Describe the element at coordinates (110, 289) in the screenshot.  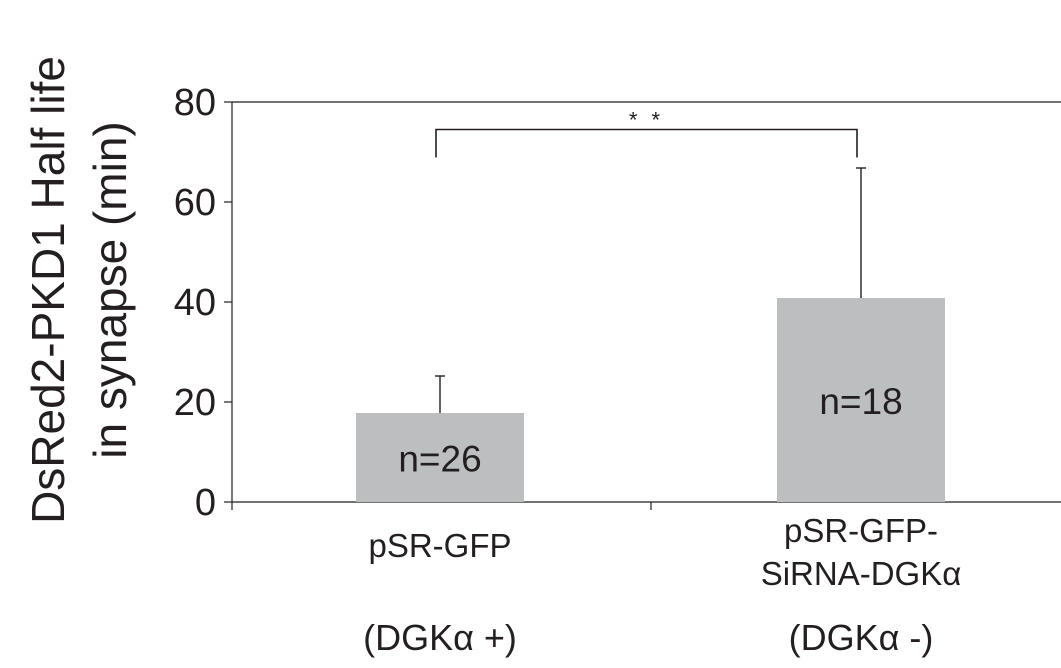
I see `y-axis-title-line: in synapse (min)` at that location.